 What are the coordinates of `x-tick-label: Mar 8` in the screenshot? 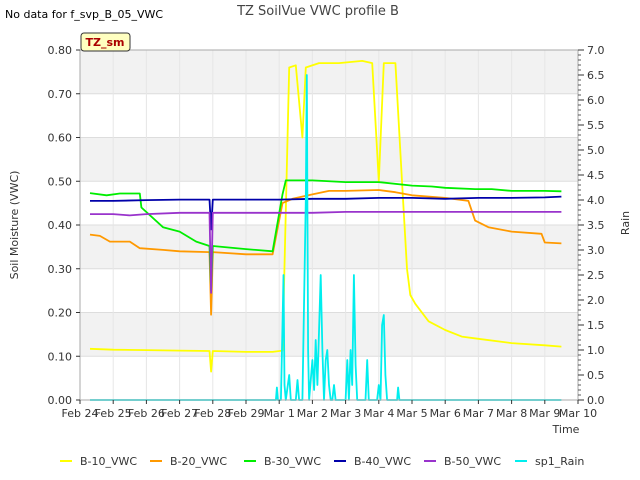 It's located at (511, 413).